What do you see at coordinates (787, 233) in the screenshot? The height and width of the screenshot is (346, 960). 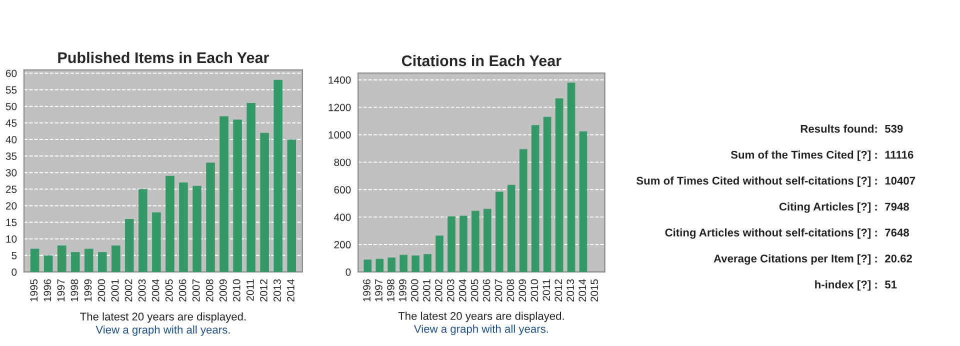 I see `text: Citing Articles without self-citations [?] : 7648` at bounding box center [787, 233].